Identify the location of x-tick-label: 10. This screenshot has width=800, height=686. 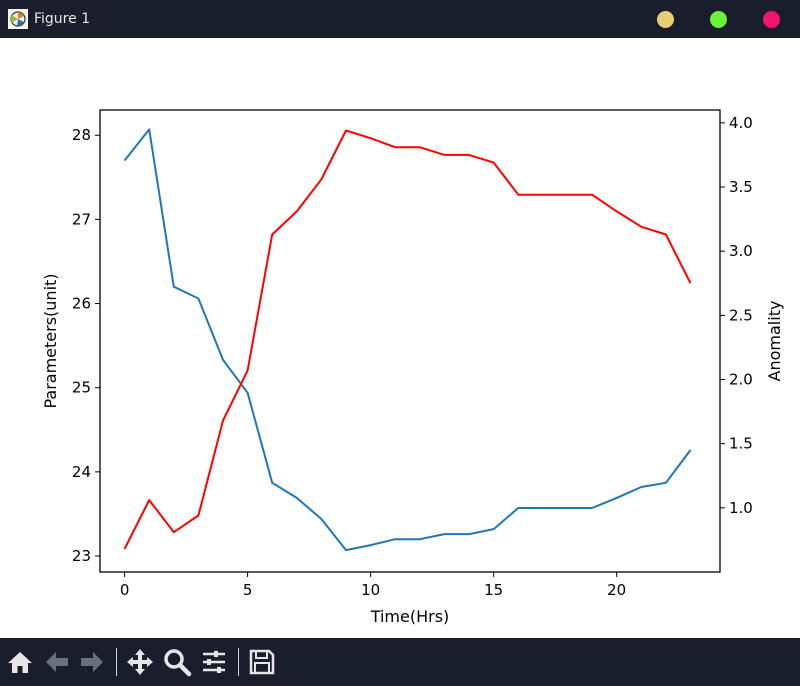
(370, 590).